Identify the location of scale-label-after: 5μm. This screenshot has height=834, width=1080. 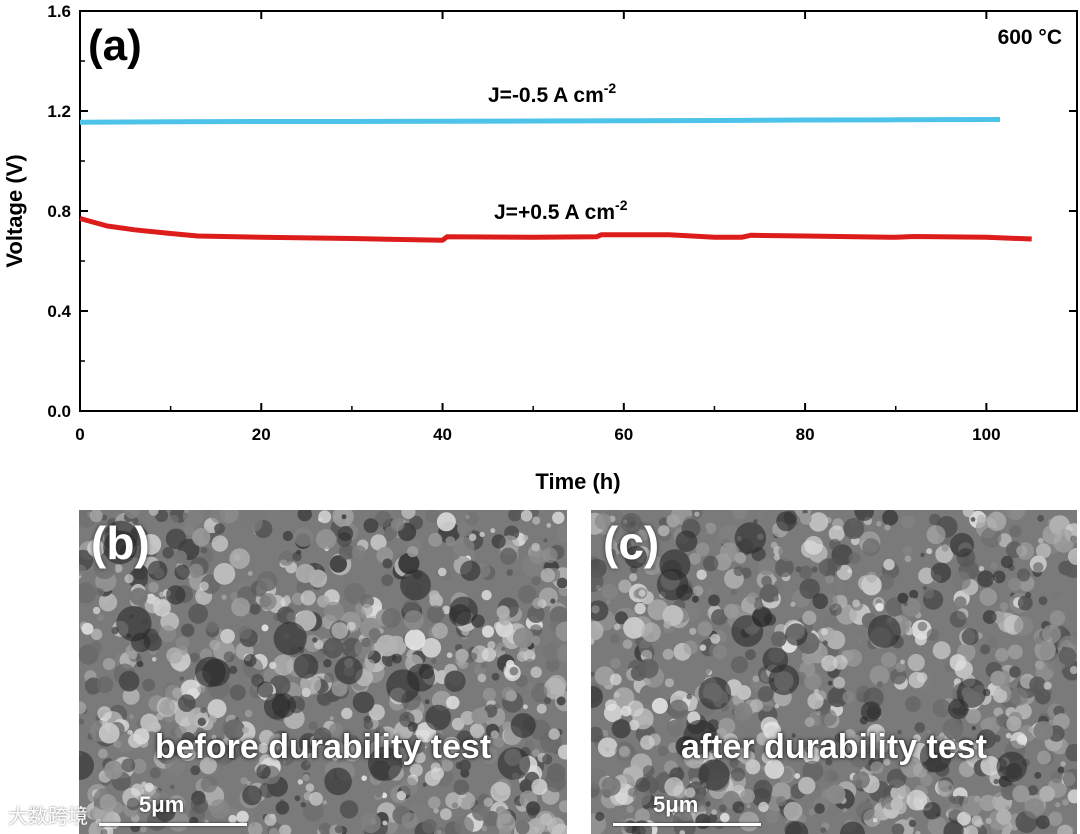
(676, 804).